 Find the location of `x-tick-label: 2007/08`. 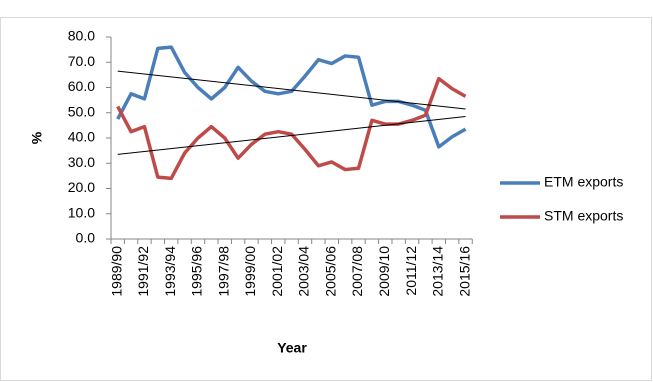

x-tick-label: 2007/08 is located at coordinates (357, 271).